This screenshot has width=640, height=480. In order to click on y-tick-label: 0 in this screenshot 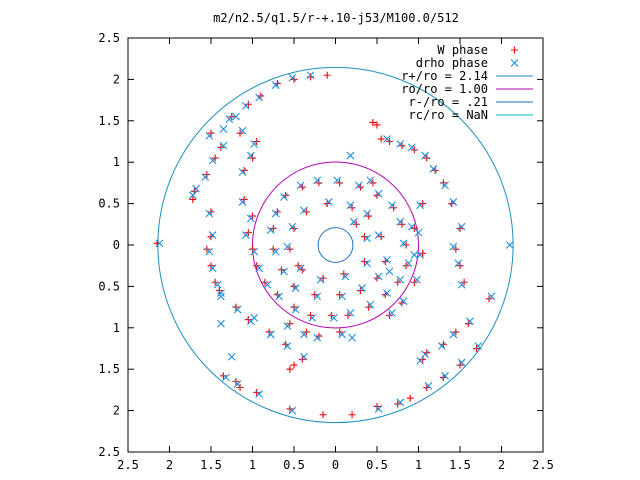, I will do `click(116, 245)`.